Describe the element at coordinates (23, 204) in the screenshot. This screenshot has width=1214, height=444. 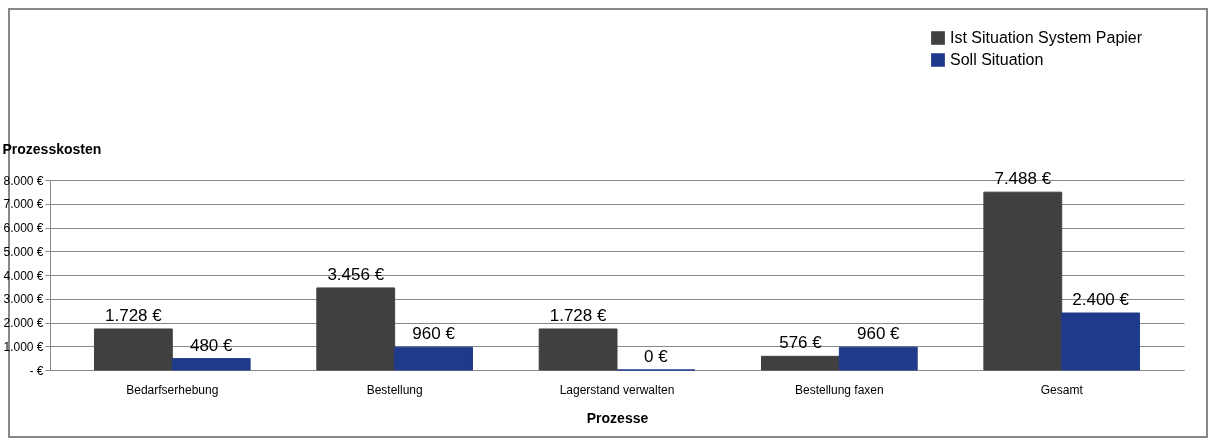
I see `y-tick-label: 7.000 €` at that location.